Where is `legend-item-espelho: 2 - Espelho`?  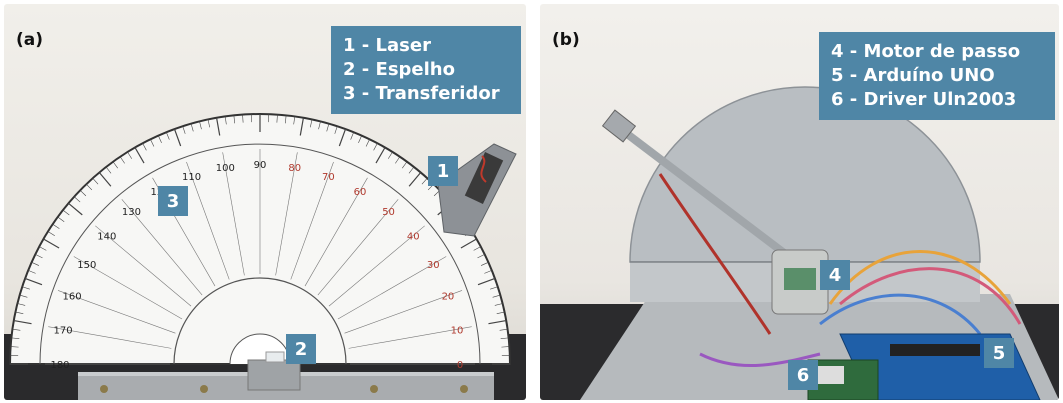
legend-item-espelho: 2 - Espelho is located at coordinates (399, 69).